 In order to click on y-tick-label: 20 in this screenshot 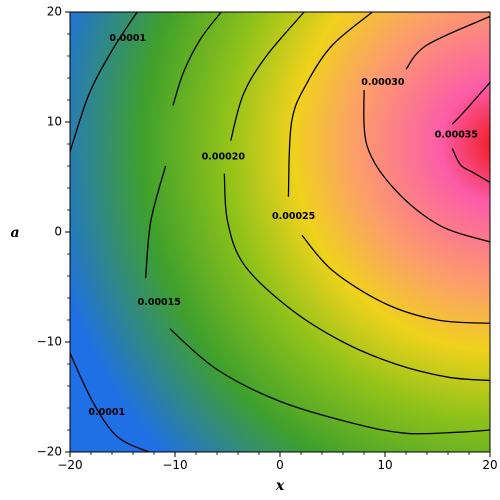, I will do `click(54, 12)`.